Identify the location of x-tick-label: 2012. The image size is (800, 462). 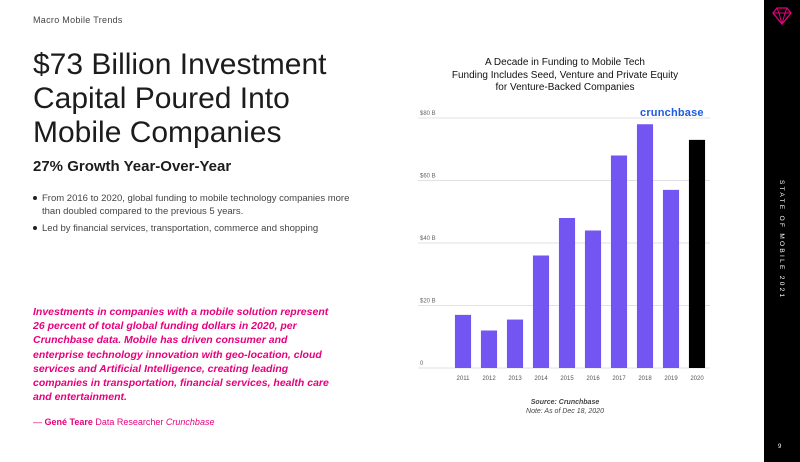
(489, 379).